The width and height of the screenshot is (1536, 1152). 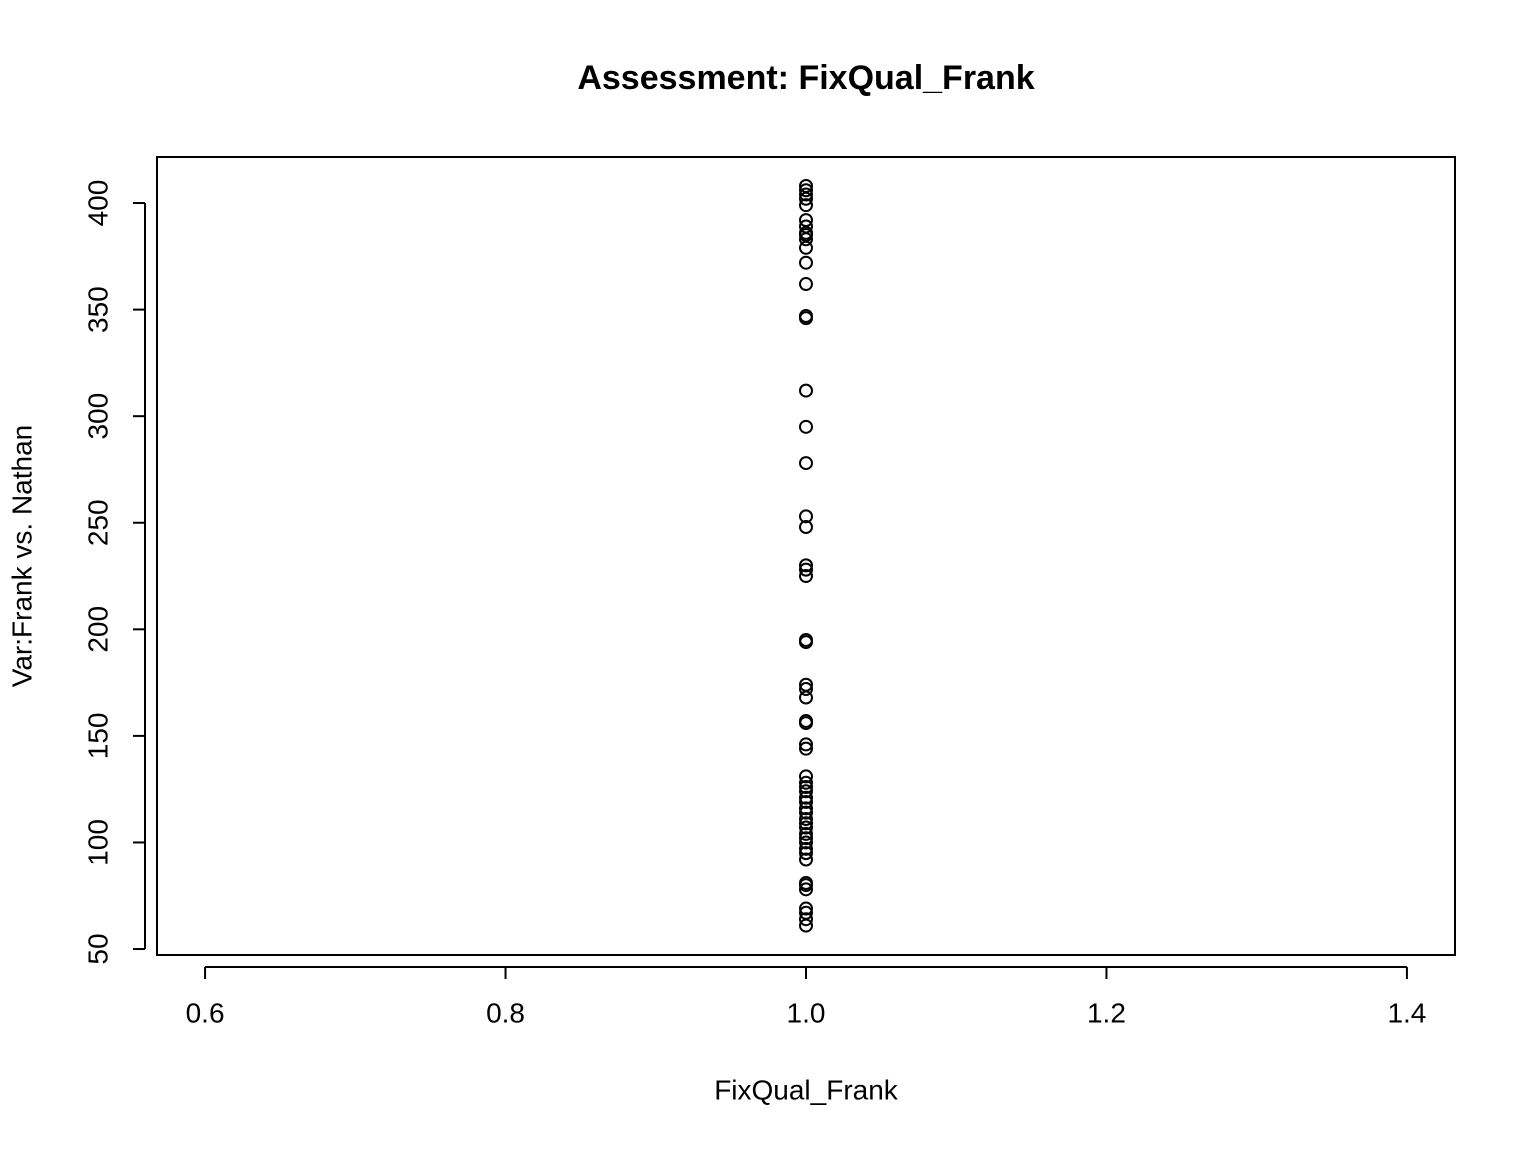 What do you see at coordinates (505, 1012) in the screenshot?
I see `x-tick-label: 0.8` at bounding box center [505, 1012].